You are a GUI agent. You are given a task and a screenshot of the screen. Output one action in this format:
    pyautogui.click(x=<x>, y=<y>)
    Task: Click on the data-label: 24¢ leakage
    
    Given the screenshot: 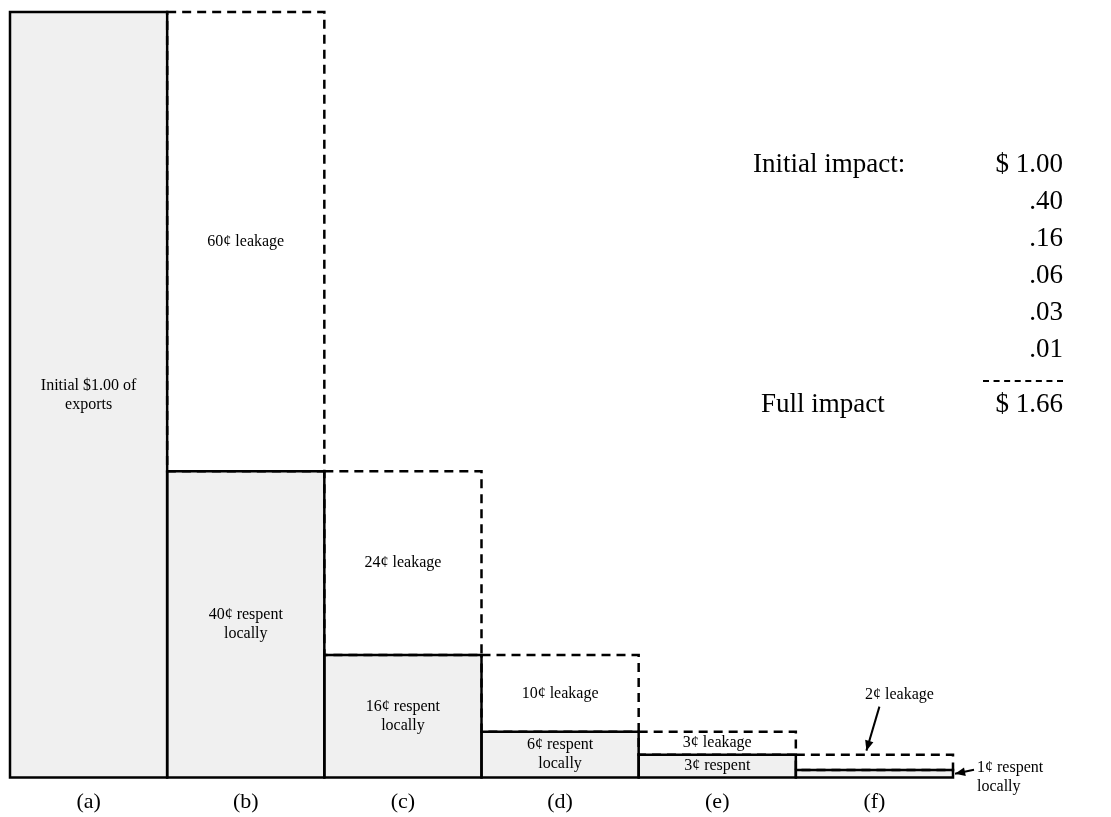 What is the action you would take?
    pyautogui.click(x=403, y=562)
    